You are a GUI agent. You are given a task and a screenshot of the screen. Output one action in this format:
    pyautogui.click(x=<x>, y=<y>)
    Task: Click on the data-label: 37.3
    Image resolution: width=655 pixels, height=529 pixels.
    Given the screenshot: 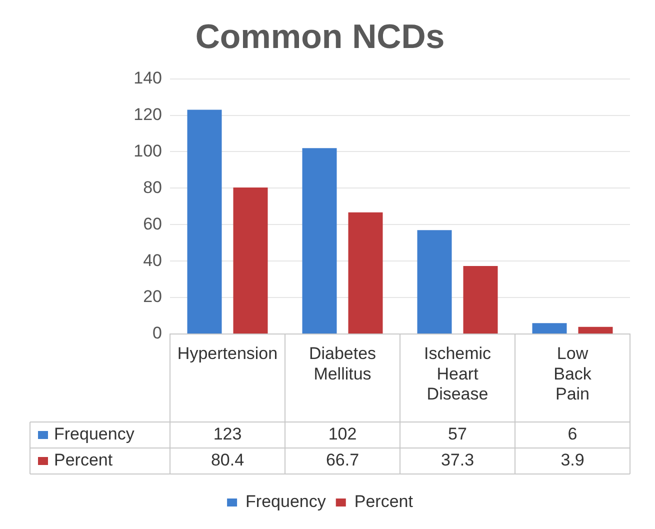 What is the action you would take?
    pyautogui.click(x=457, y=460)
    